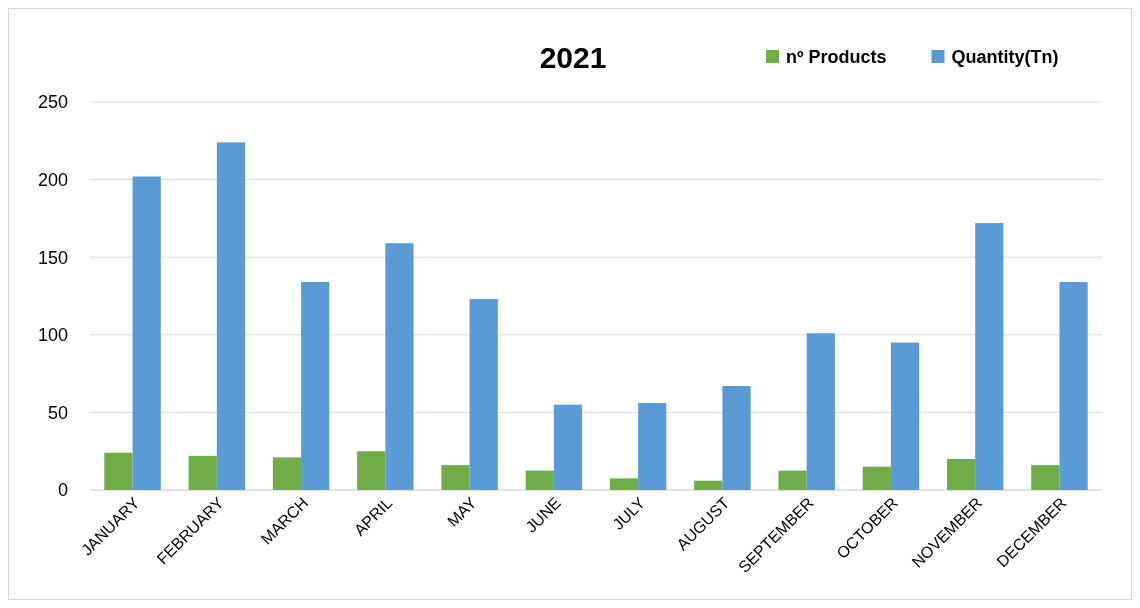 This screenshot has height=608, width=1140. Describe the element at coordinates (836, 57) in the screenshot. I see `legend-label: nº Products` at that location.